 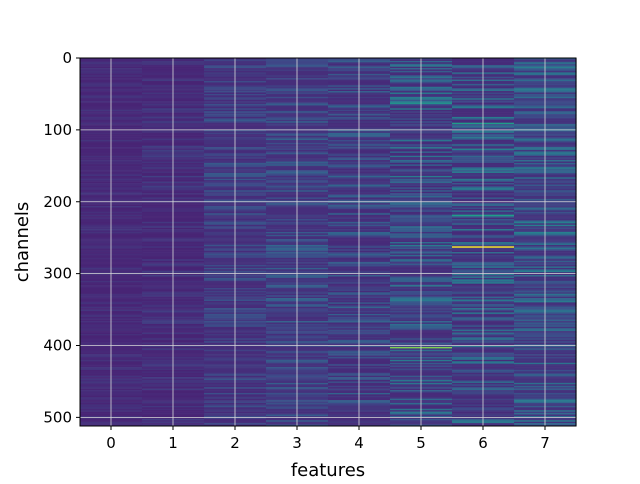 What do you see at coordinates (67, 58) in the screenshot?
I see `y-tick-label: 0` at bounding box center [67, 58].